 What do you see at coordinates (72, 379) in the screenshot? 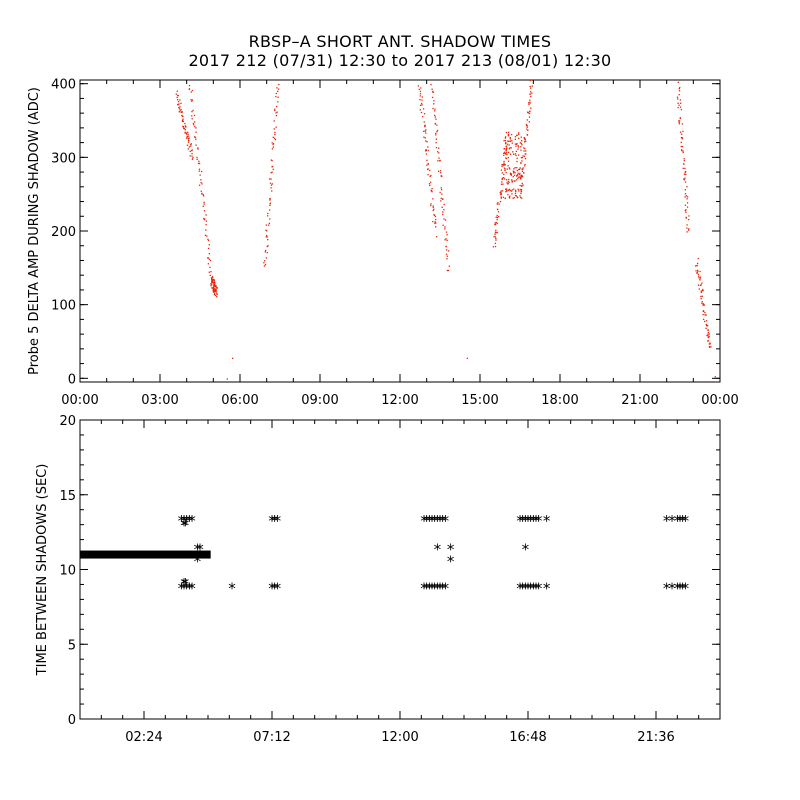
I see `y-tick-label: 0` at bounding box center [72, 379].